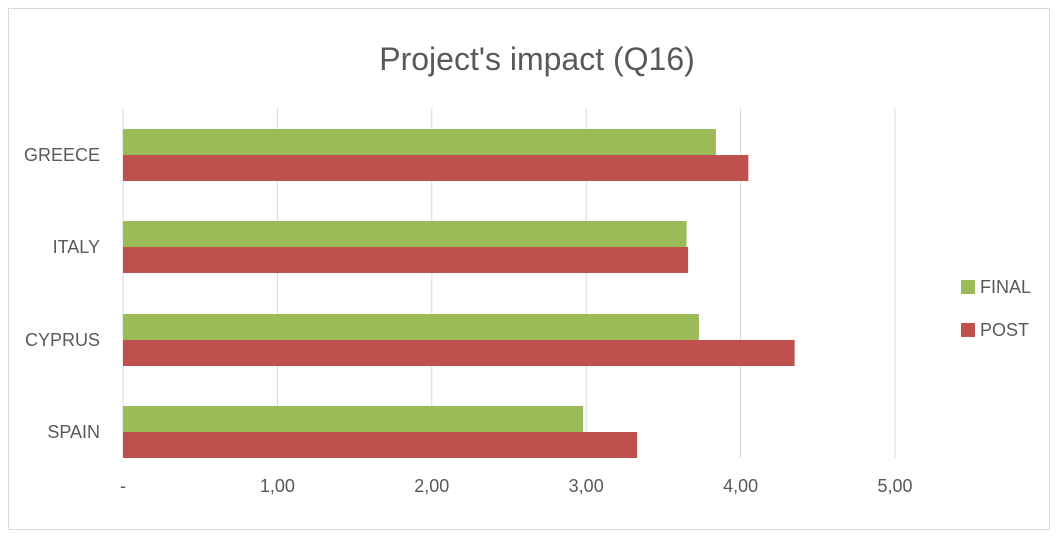 This screenshot has height=536, width=1057. Describe the element at coordinates (516, 486) in the screenshot. I see `x-tick-labels: - 1,00 2,00 3,00 4,00 5,00` at that location.